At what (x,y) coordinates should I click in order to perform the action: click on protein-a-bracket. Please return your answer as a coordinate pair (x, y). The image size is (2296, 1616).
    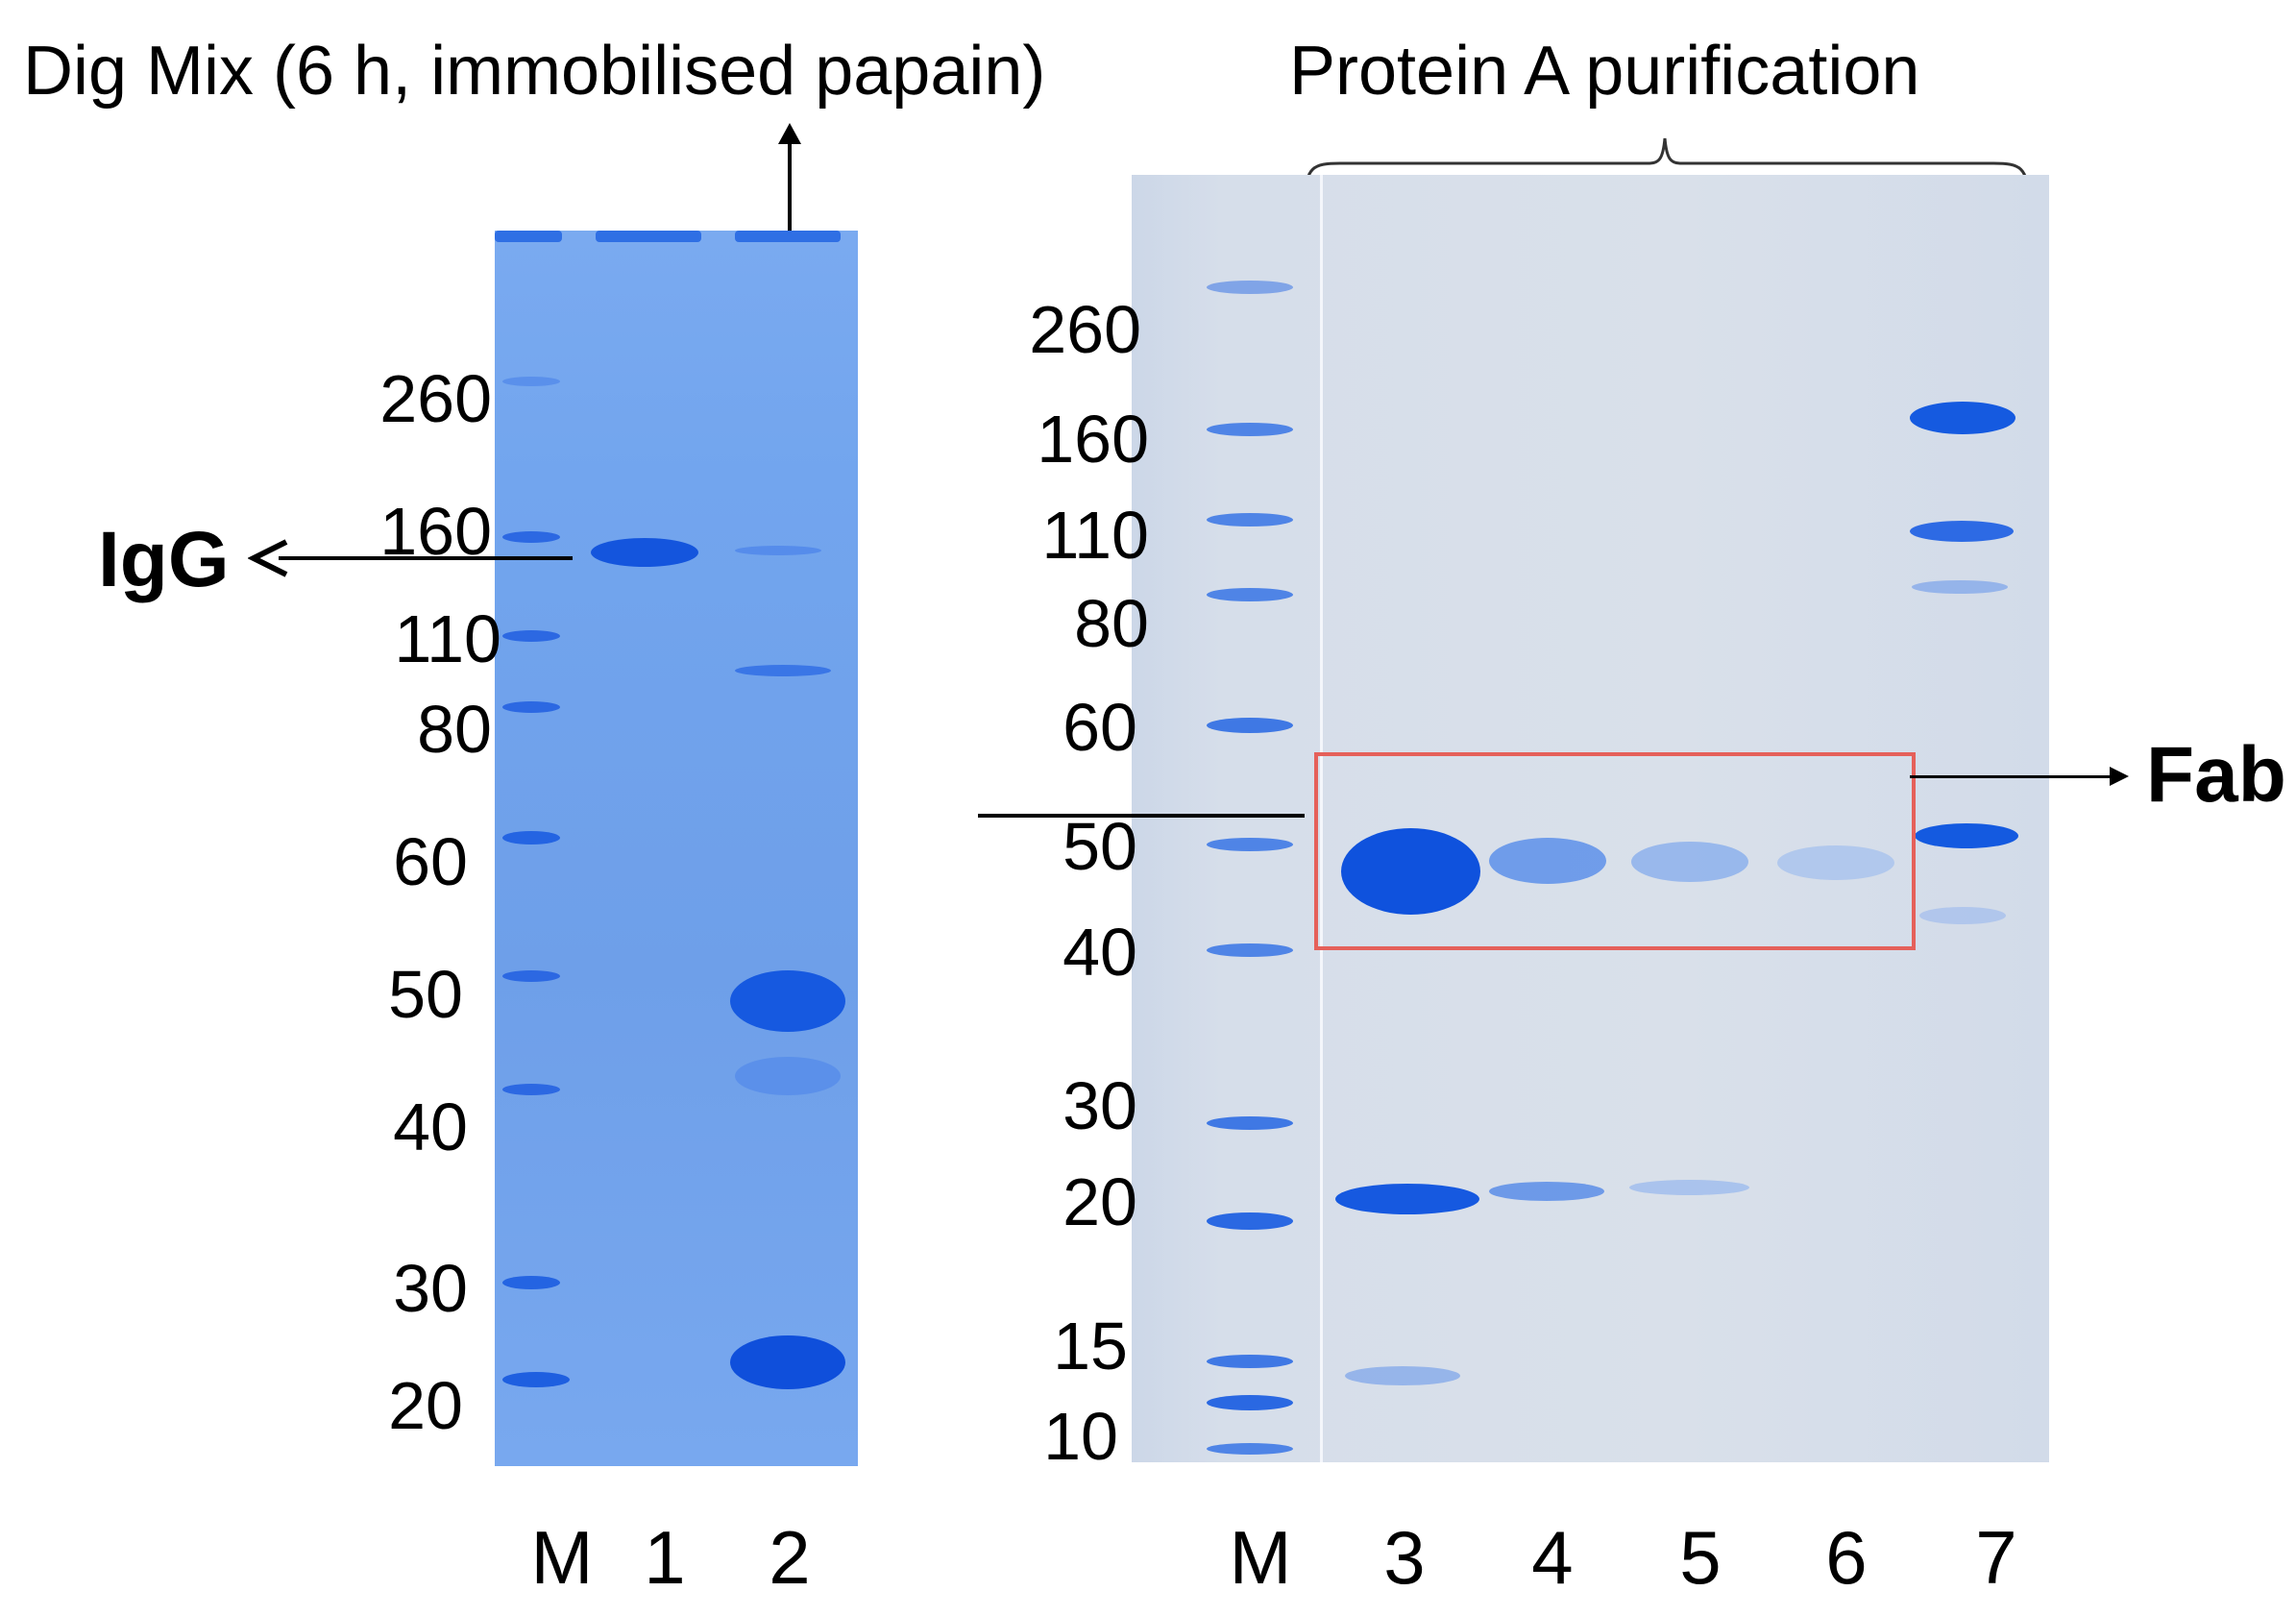
    Looking at the image, I should click on (1667, 169).